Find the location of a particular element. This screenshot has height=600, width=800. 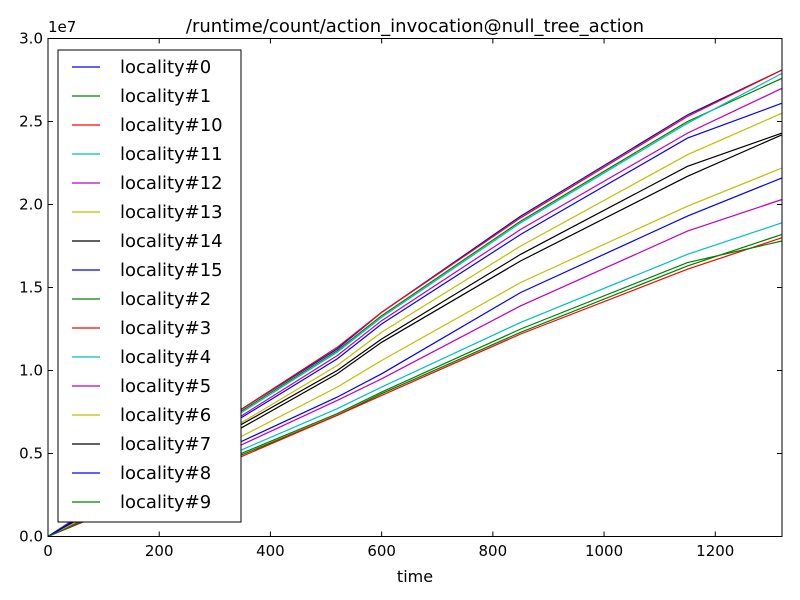

y-tick-label: 2.0 is located at coordinates (31, 205).